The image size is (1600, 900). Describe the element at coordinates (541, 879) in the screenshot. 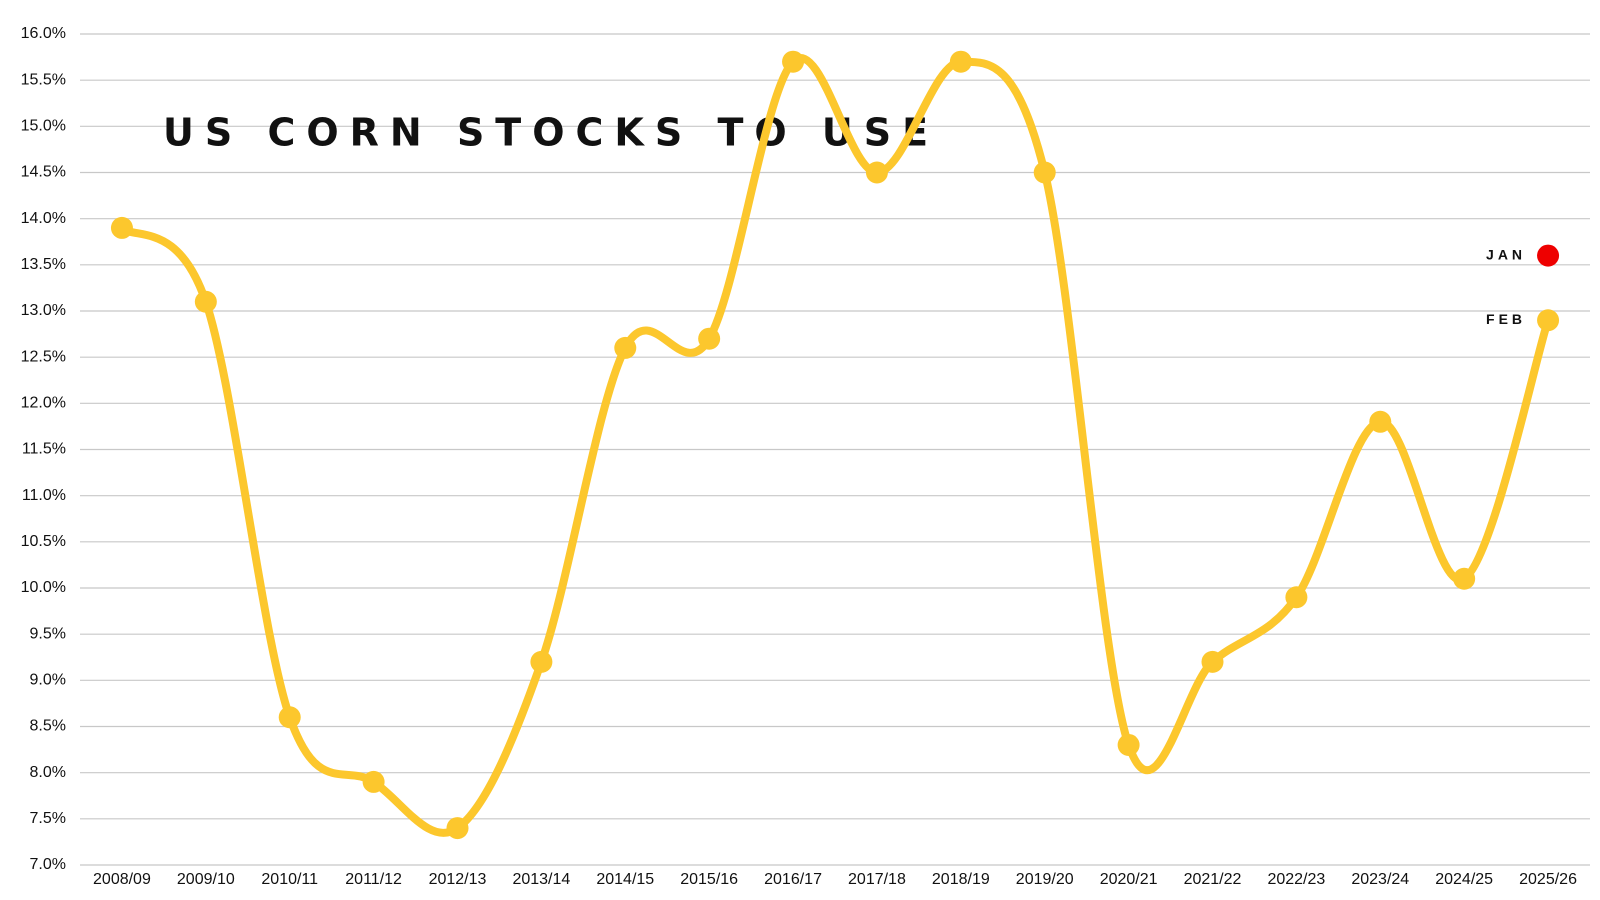

I see `x-tick-label: 2013/14` at that location.